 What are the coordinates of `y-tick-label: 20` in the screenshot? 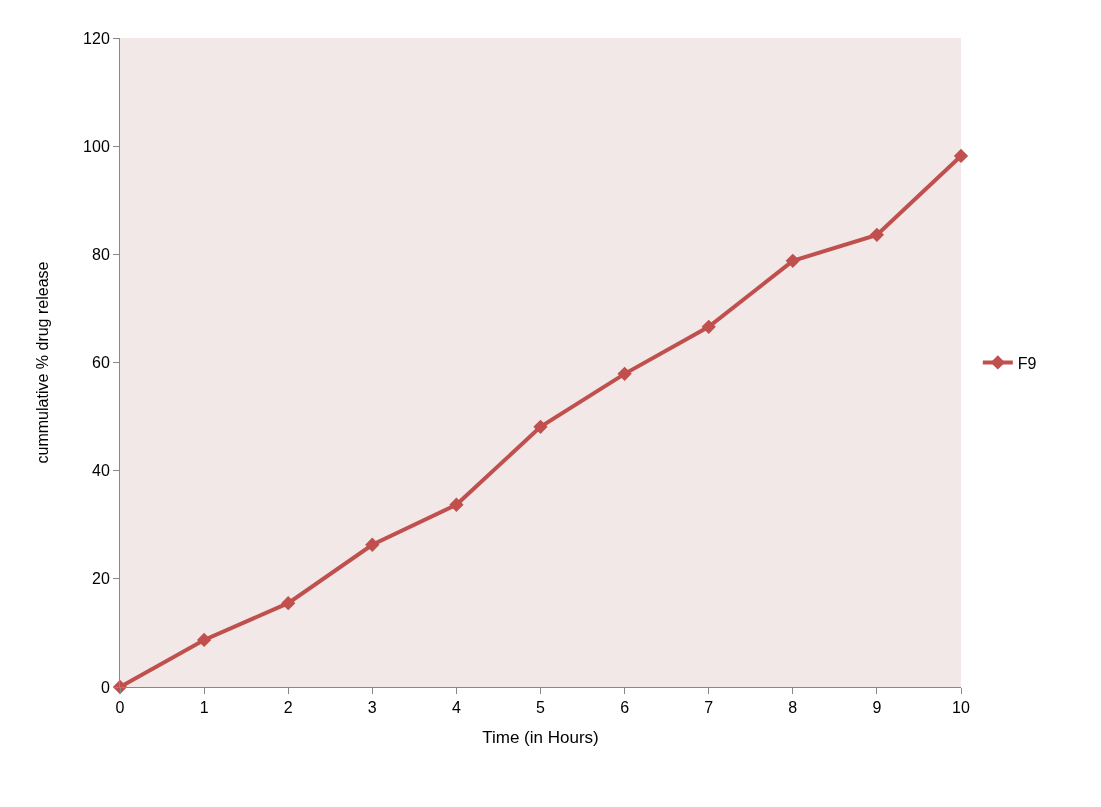 It's located at (101, 579).